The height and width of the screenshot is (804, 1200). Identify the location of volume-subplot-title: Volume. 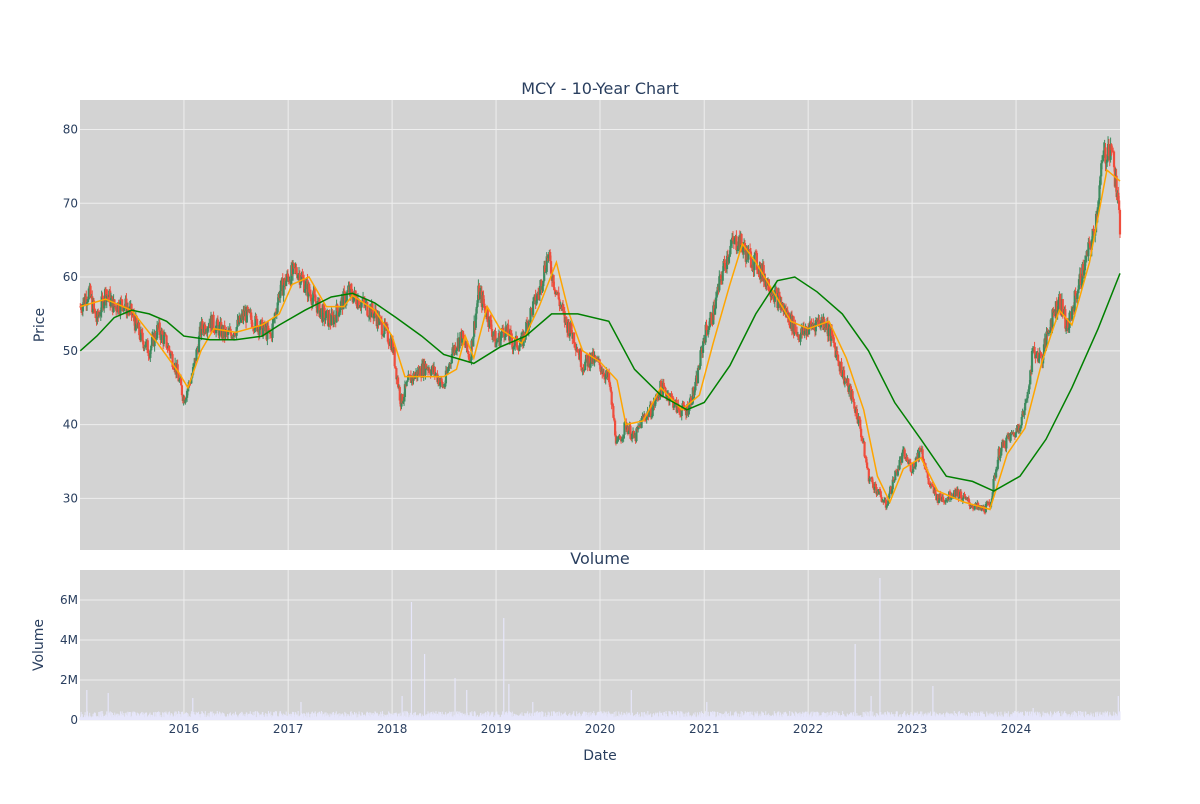
(600, 558).